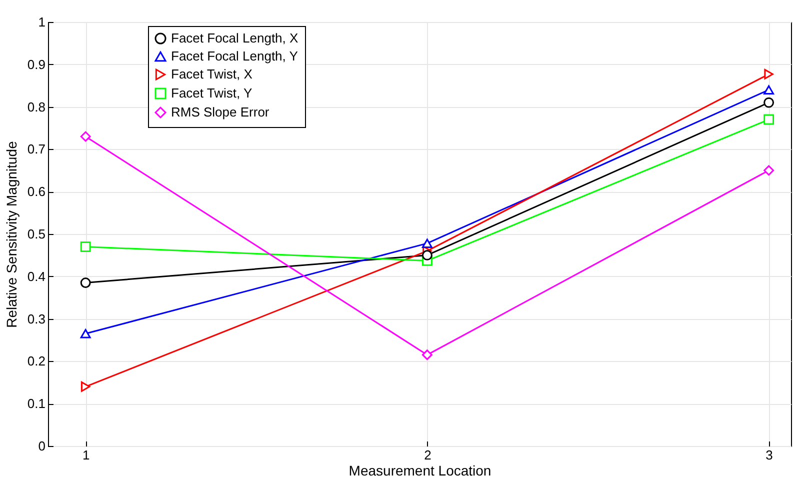 The width and height of the screenshot is (797, 484). Describe the element at coordinates (212, 74) in the screenshot. I see `legend-label: Facet Twist, X` at that location.